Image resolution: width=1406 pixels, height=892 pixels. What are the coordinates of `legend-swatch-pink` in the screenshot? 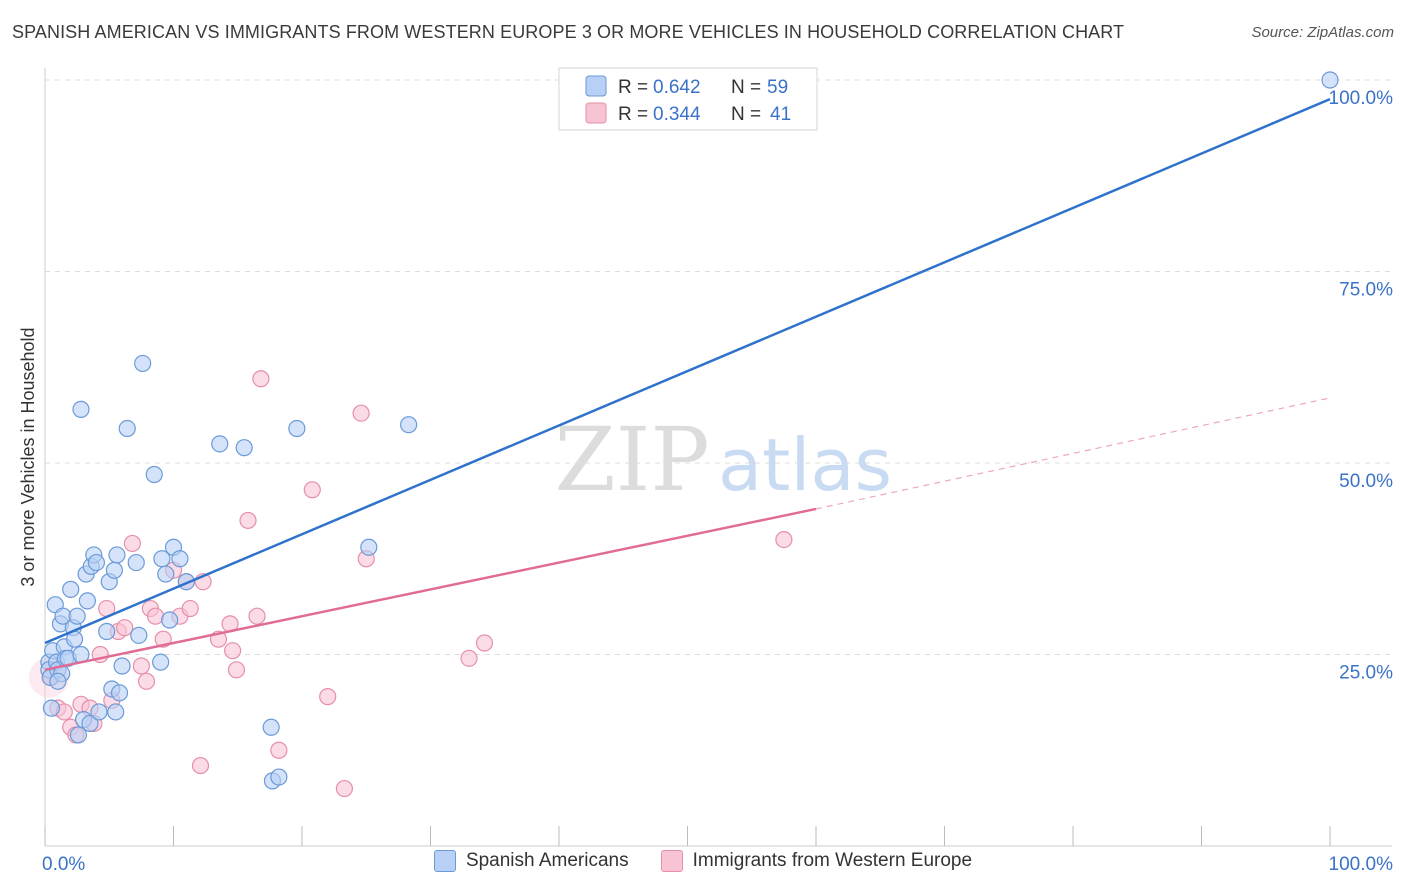 It's located at (596, 113).